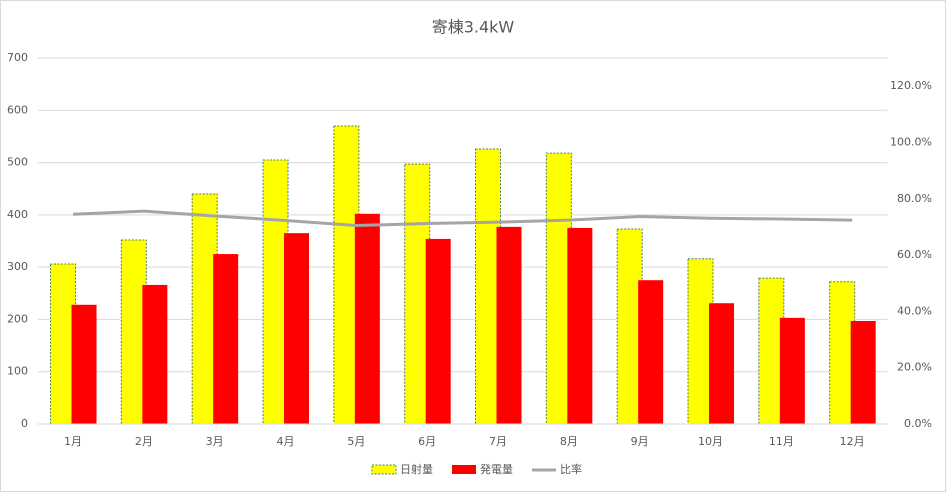  I want to click on chart-title: 寄棟3.4kW, so click(473, 27).